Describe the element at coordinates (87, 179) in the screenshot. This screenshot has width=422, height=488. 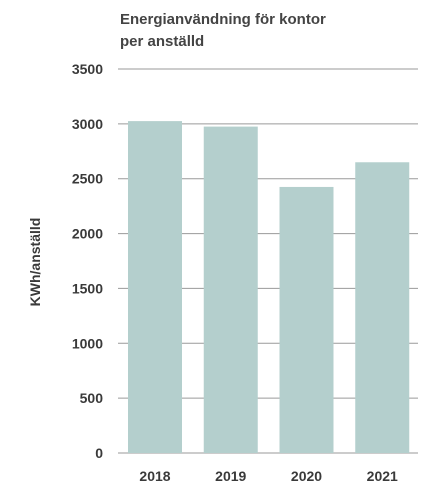
I see `y-tick-label: 2500` at that location.